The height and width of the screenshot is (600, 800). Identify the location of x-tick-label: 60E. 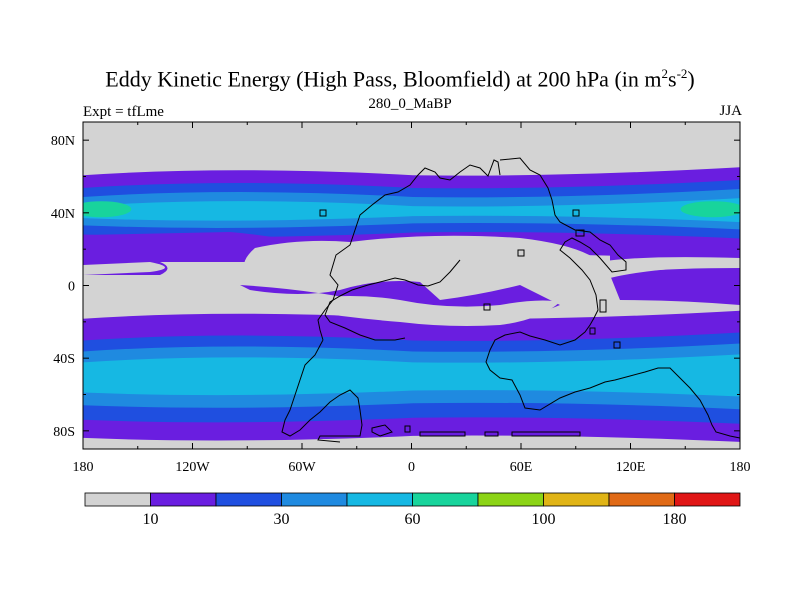
(521, 467).